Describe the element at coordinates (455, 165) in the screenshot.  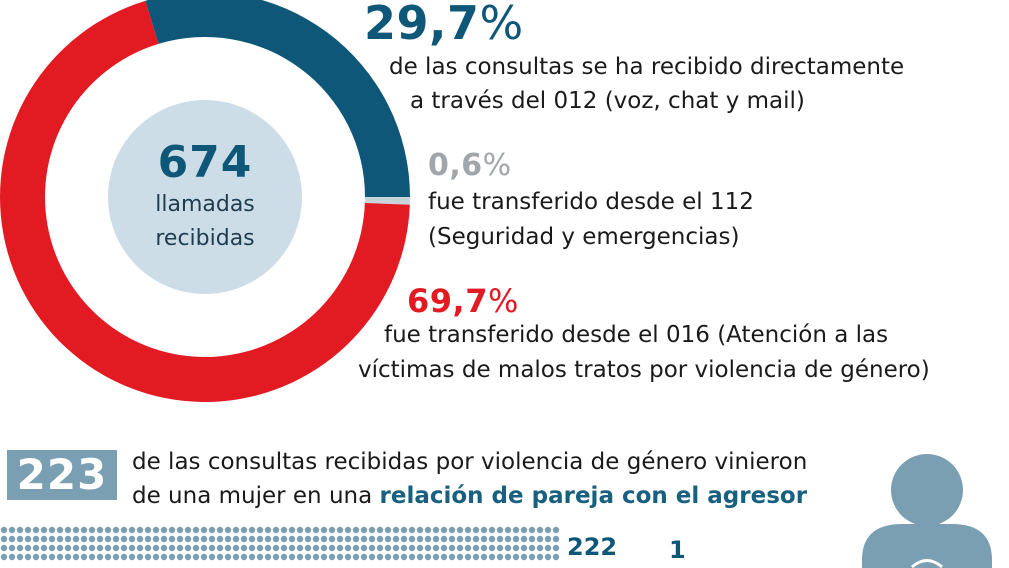
I see `pct-112-value: 0,6` at that location.